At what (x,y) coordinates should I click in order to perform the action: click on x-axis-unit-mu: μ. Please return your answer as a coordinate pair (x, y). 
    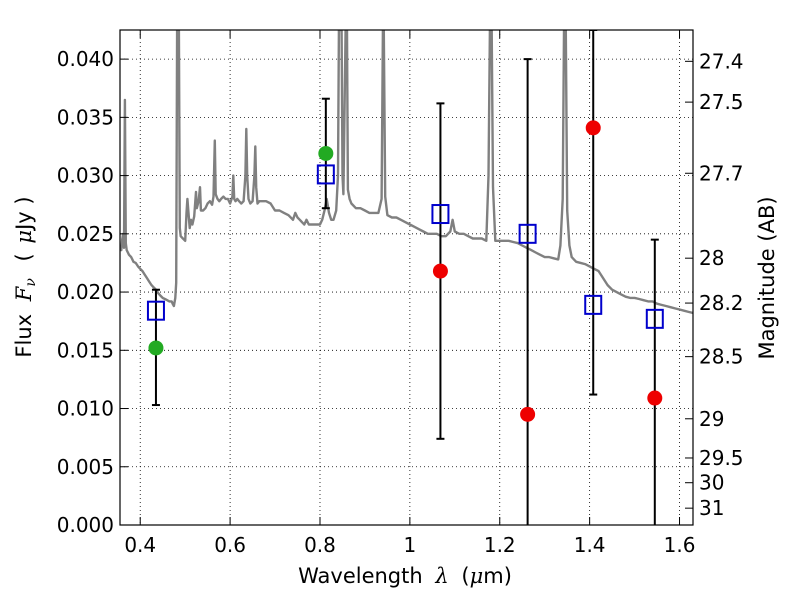
    Looking at the image, I should click on (477, 576).